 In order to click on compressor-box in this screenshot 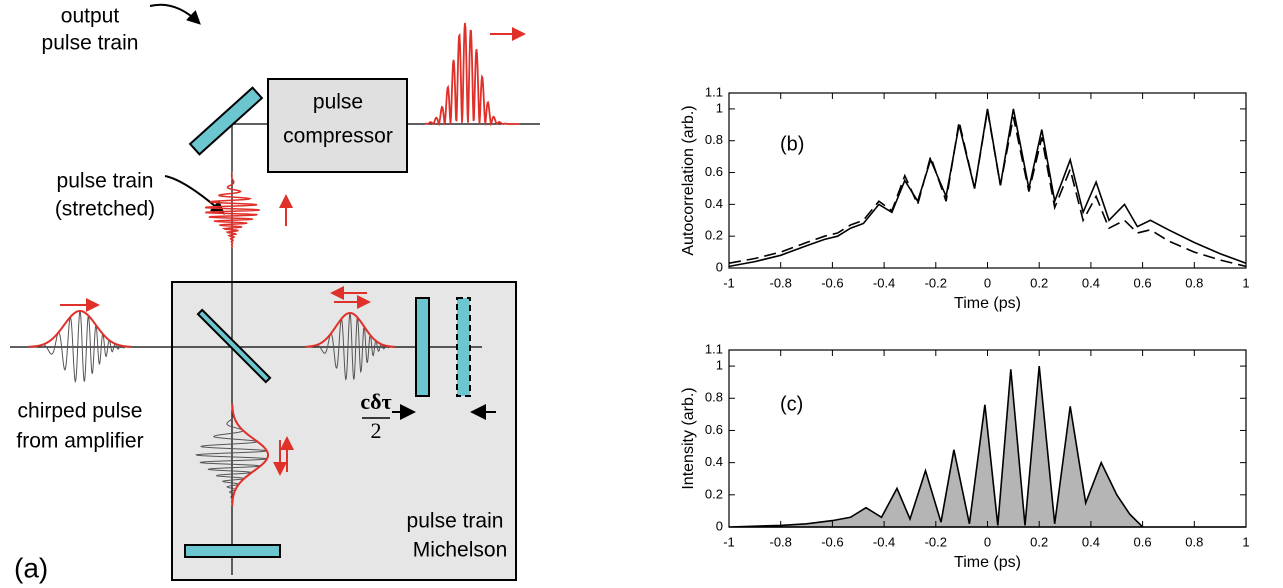, I will do `click(337, 125)`.